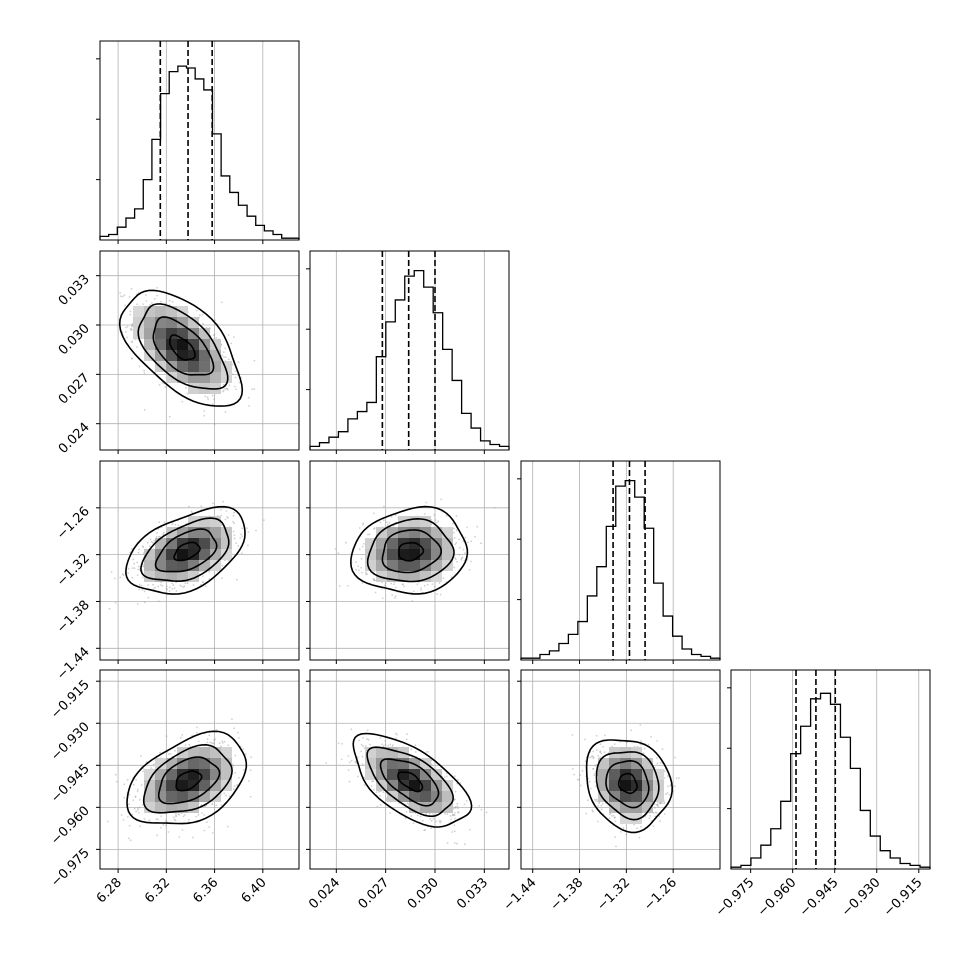 The height and width of the screenshot is (970, 970). Describe the element at coordinates (819, 897) in the screenshot. I see `tick-label-x: −0.945` at that location.